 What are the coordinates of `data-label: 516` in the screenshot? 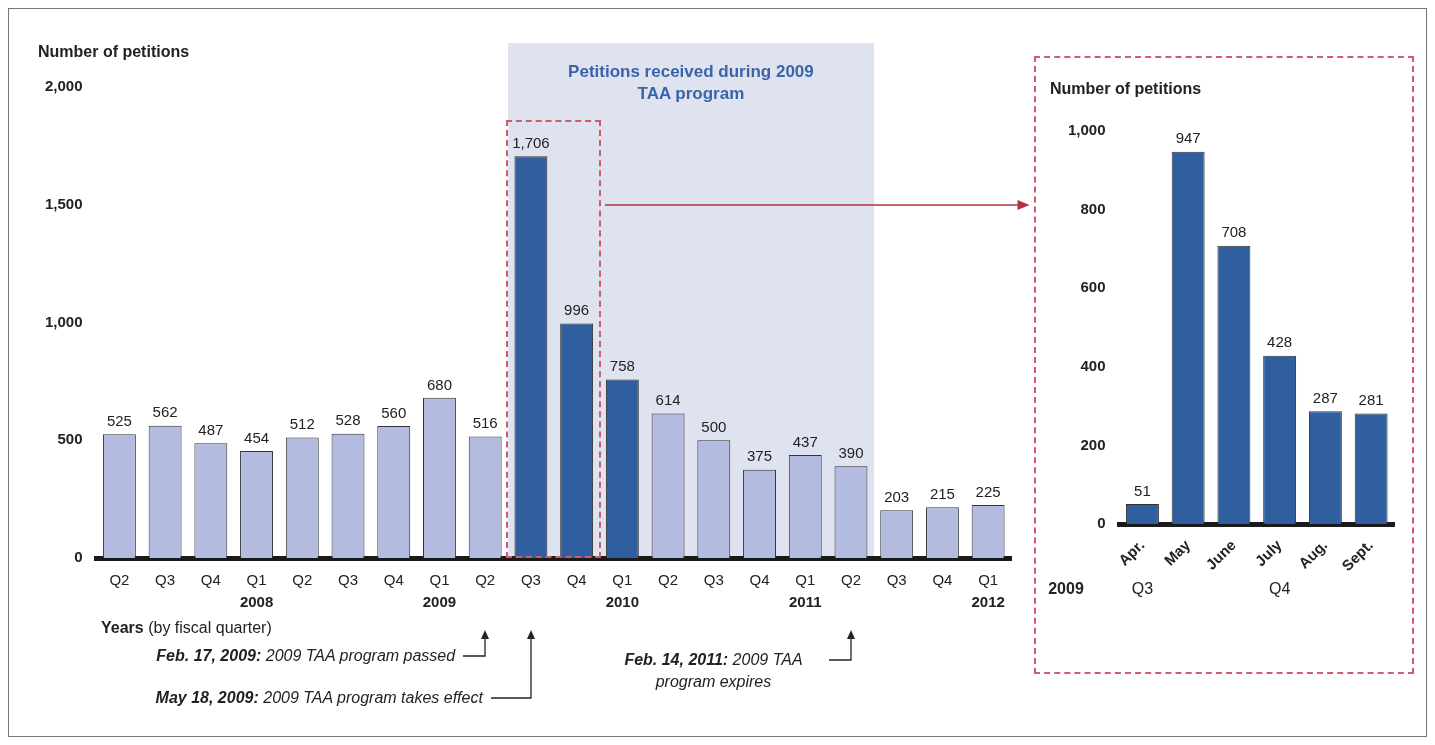 It's located at (485, 423).